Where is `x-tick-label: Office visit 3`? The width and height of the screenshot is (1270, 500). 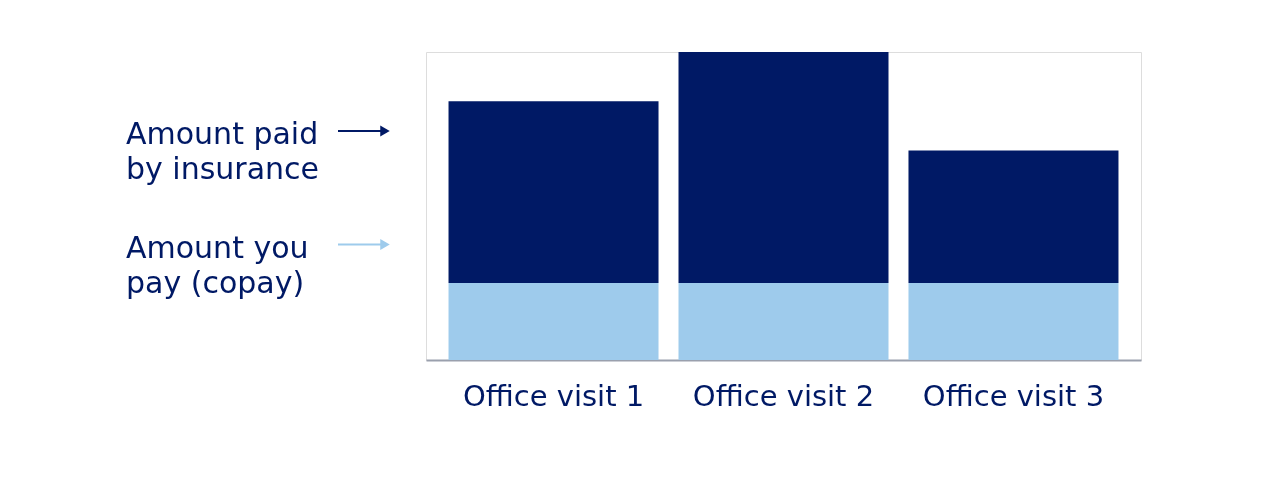 x-tick-label: Office visit 3 is located at coordinates (1013, 395).